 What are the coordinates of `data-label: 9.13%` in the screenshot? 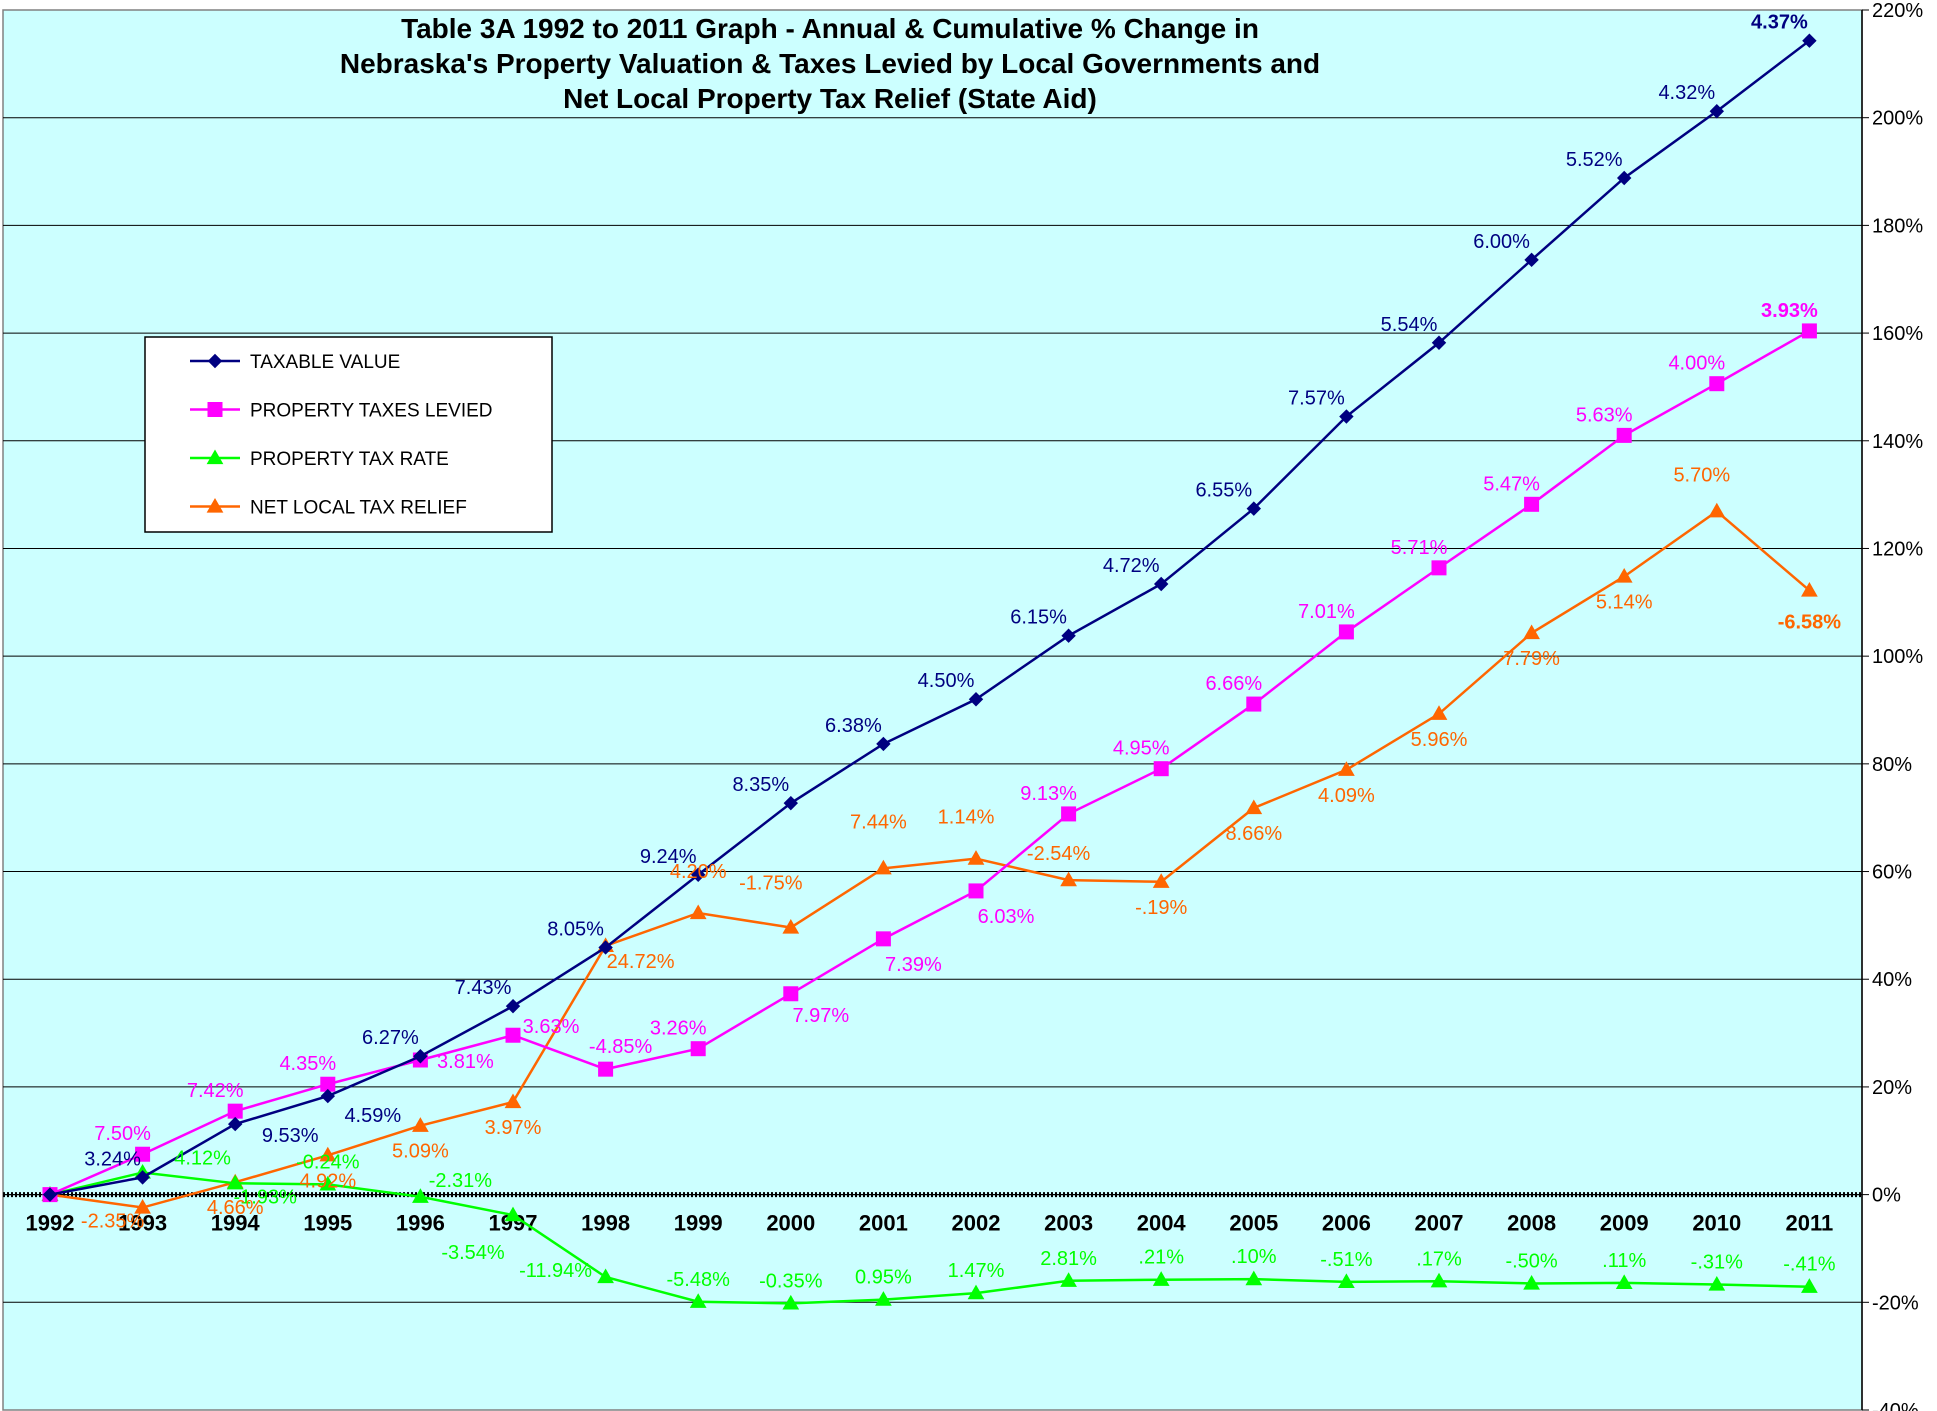 It's located at (1048, 794).